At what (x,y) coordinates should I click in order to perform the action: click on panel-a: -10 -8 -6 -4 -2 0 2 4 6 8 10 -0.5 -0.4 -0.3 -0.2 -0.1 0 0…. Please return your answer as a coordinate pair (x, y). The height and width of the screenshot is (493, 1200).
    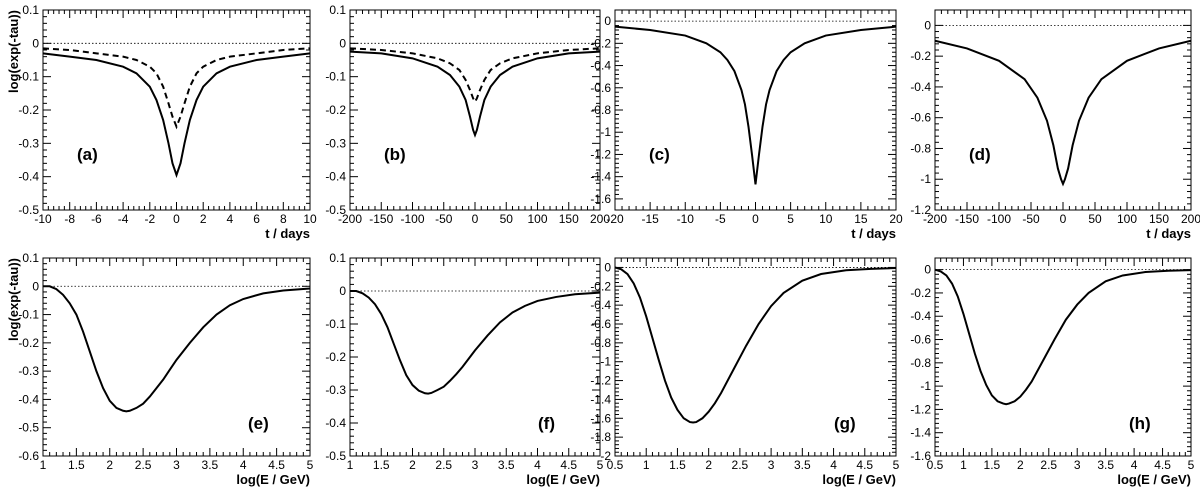
    Looking at the image, I should click on (161, 122).